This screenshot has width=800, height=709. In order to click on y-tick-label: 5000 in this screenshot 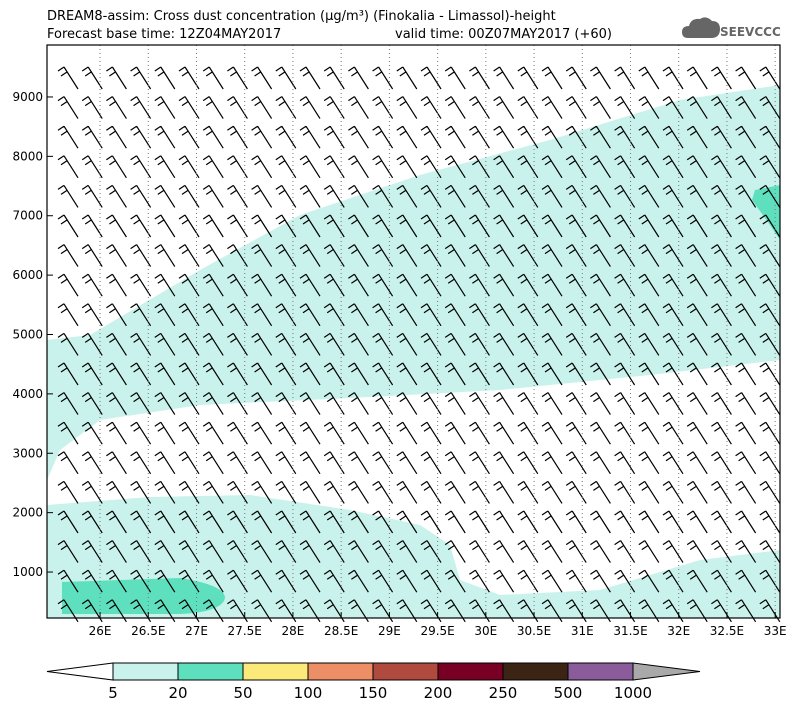, I will do `click(27, 334)`.